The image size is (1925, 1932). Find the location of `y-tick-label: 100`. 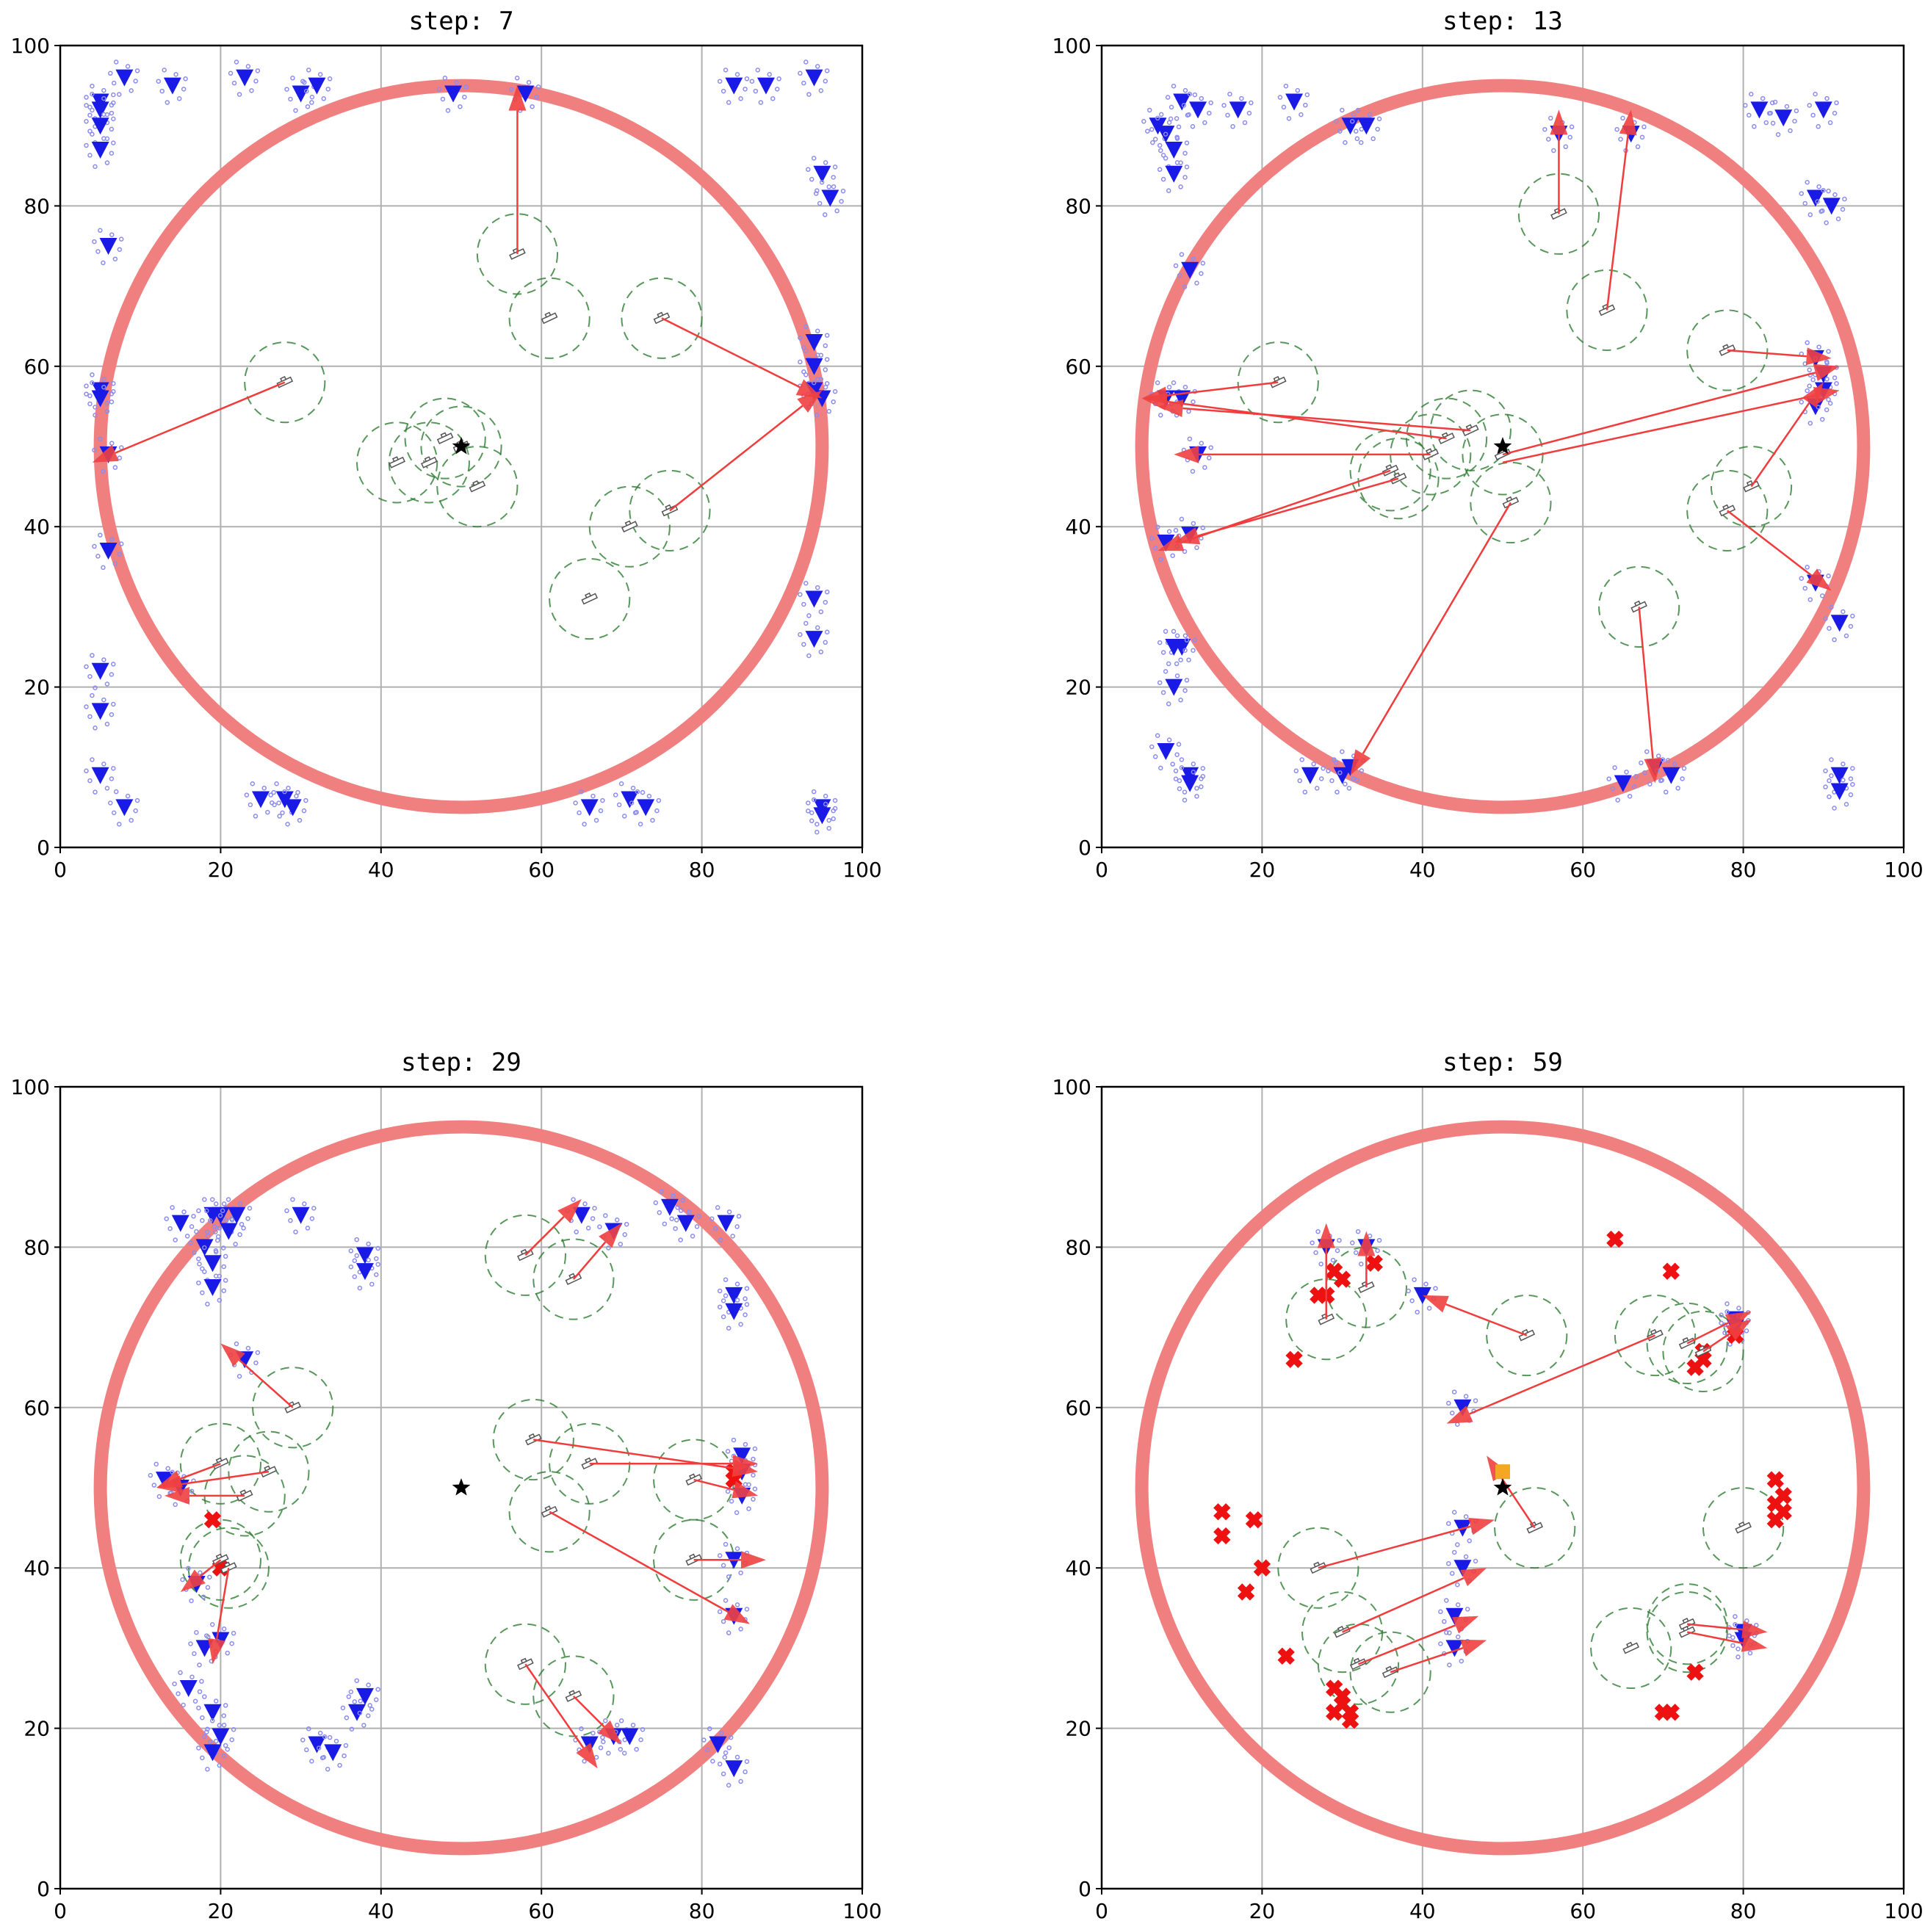

y-tick-label: 100 is located at coordinates (1071, 1087).